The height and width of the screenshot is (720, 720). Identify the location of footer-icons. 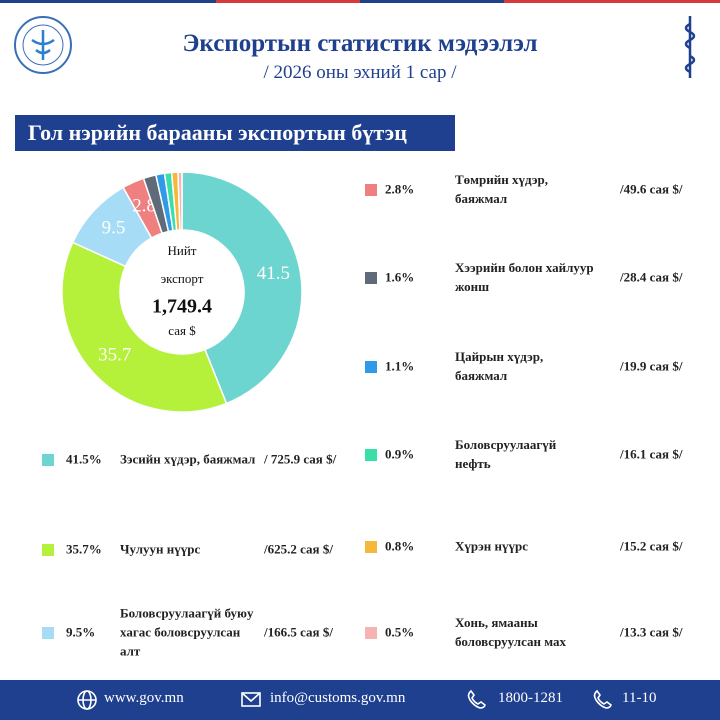
(344, 699).